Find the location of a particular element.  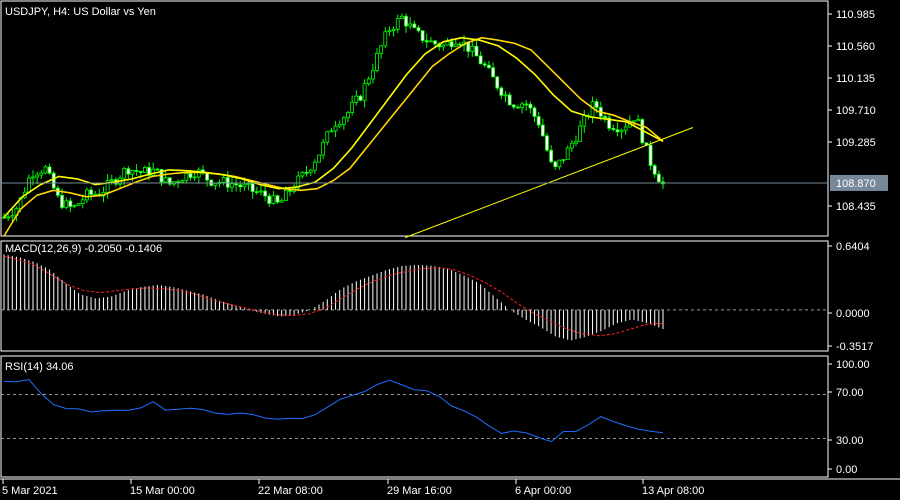

macd-title: MACD(12,26,9) -0.2050 -0.1406 is located at coordinates (84, 249).